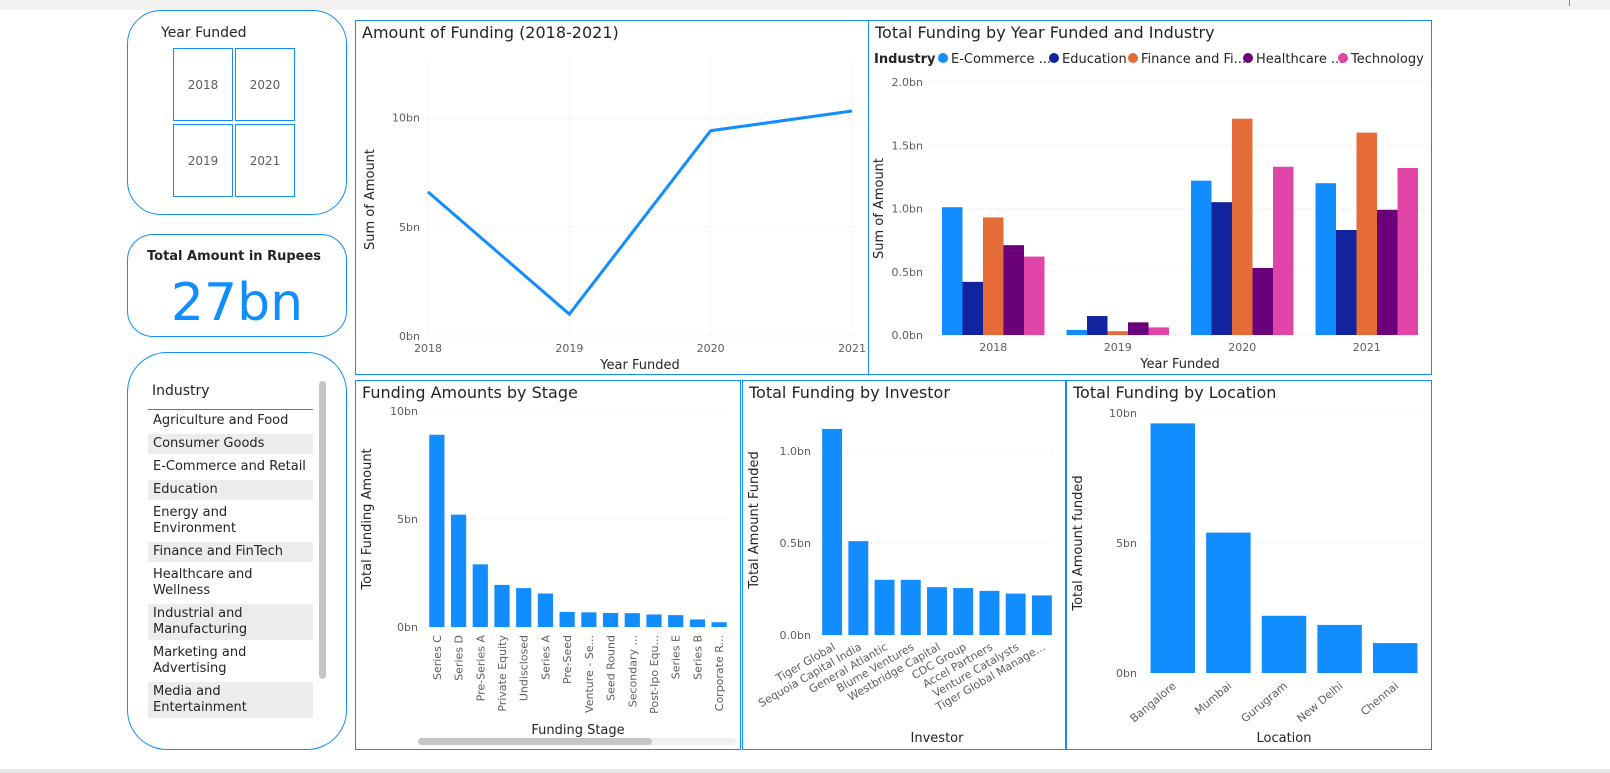 Image resolution: width=1610 pixels, height=773 pixels. What do you see at coordinates (181, 391) in the screenshot?
I see `industry-slicer-title: Industry` at bounding box center [181, 391].